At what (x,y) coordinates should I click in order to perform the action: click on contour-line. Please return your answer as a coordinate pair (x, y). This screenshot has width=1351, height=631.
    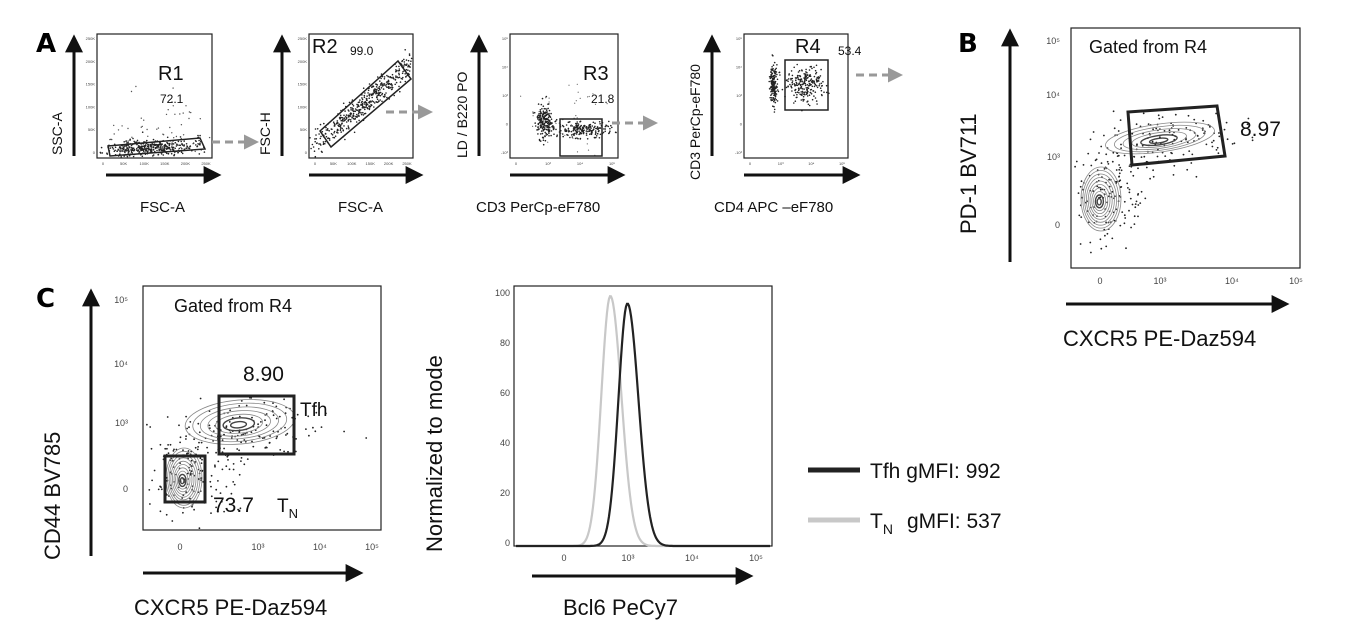
    Looking at the image, I should click on (238, 424).